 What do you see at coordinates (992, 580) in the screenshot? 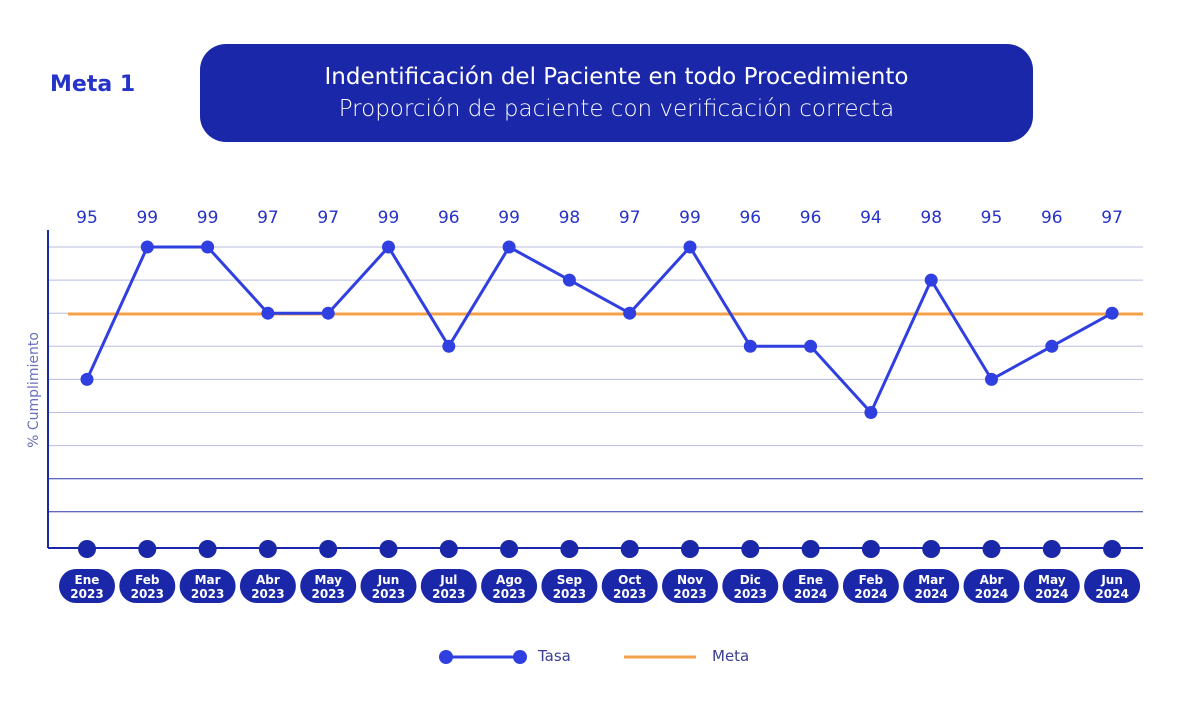
I see `x-tick-month: Abr` at bounding box center [992, 580].